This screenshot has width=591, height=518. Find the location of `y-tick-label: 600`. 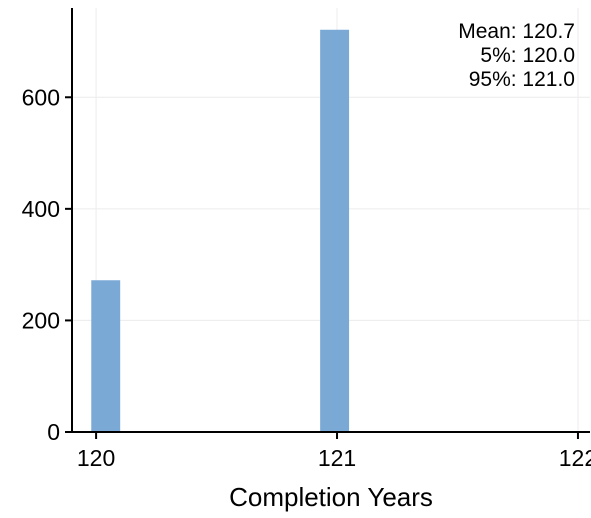

y-tick-label: 600 is located at coordinates (41, 97).